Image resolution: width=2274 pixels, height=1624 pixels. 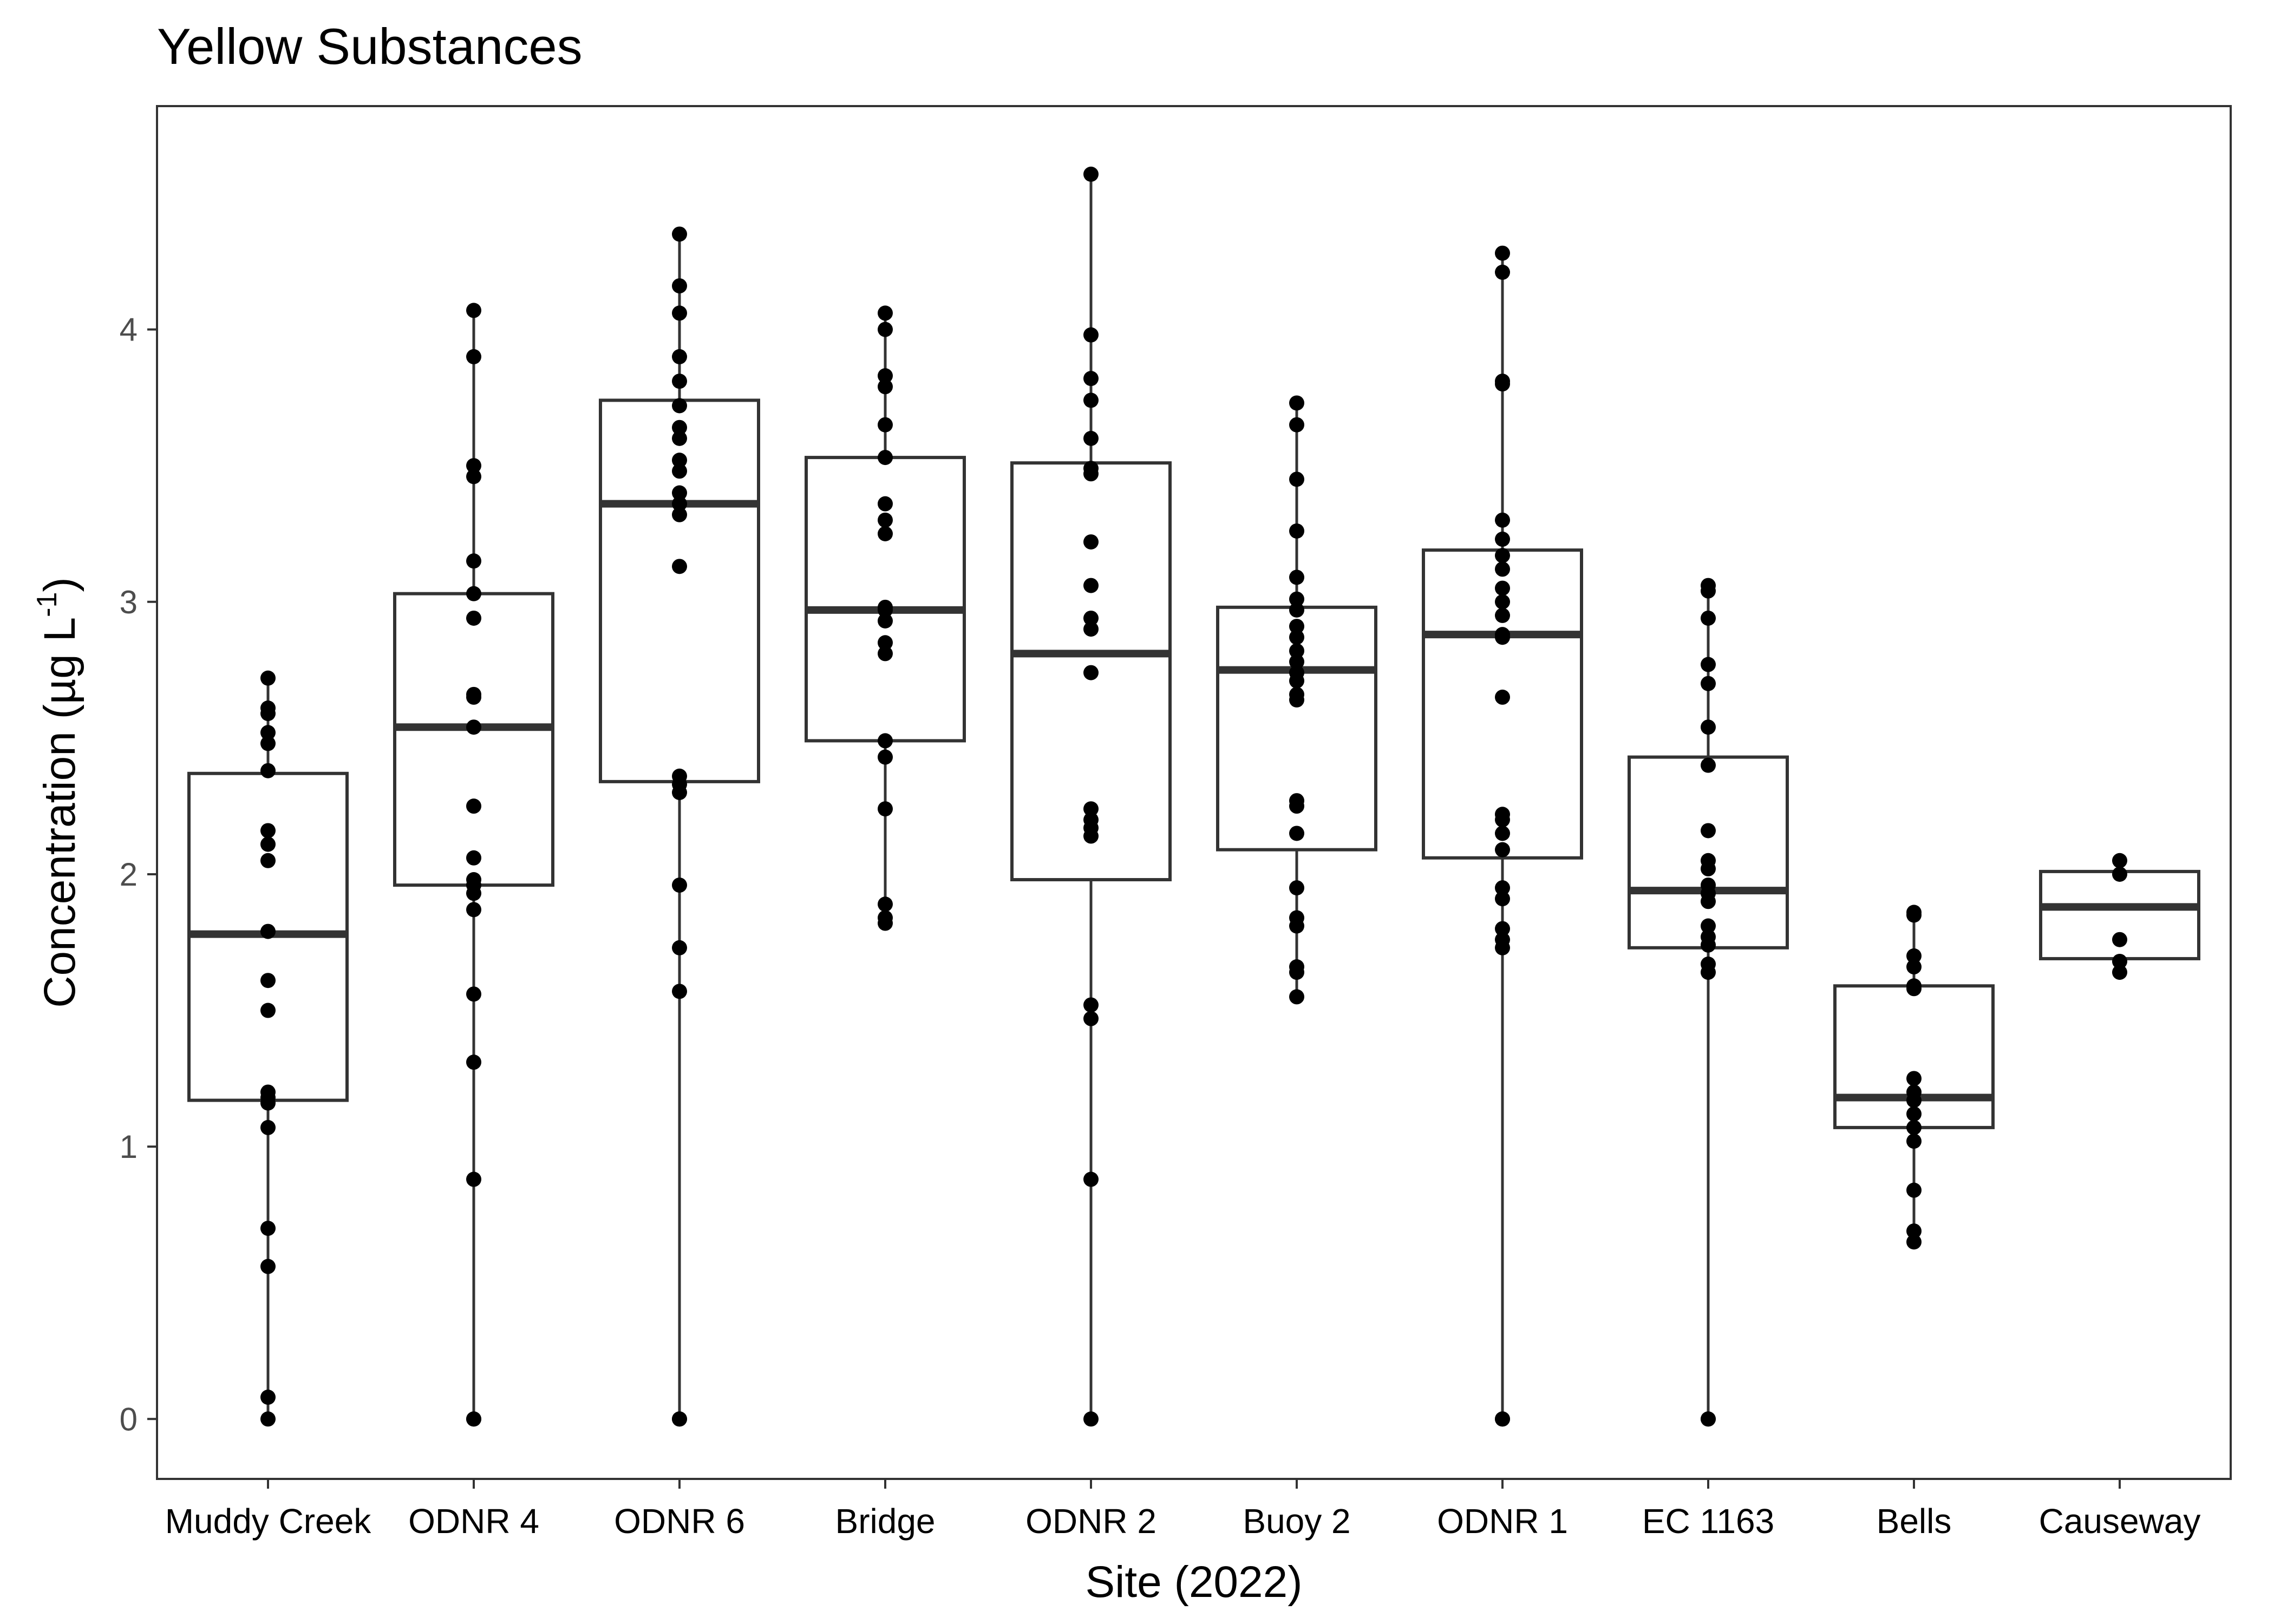 What do you see at coordinates (129, 330) in the screenshot?
I see `y-tick-label: 4` at bounding box center [129, 330].